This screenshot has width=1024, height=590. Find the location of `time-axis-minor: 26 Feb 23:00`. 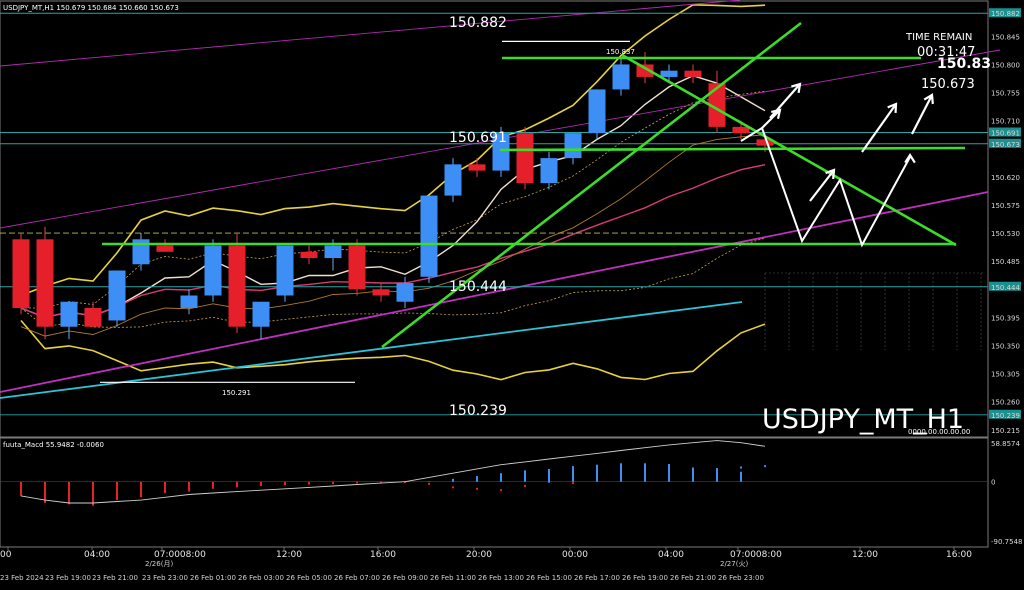

time-axis-minor: 26 Feb 23:00 is located at coordinates (741, 578).